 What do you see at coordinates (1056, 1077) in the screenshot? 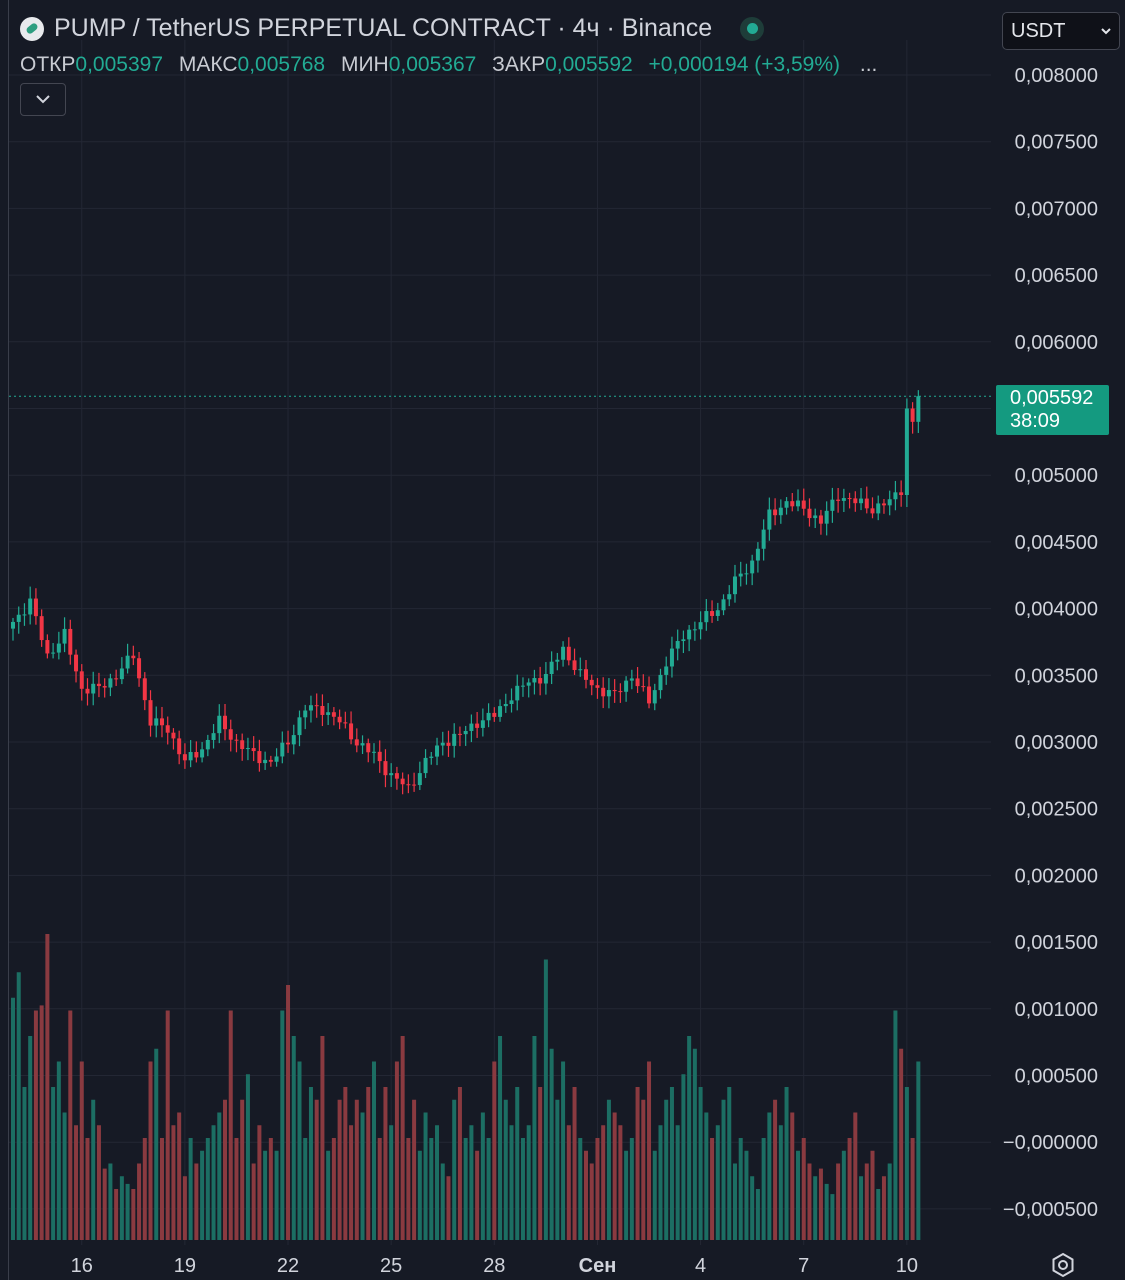
I see `y-tick-label: 0,000500` at bounding box center [1056, 1077].